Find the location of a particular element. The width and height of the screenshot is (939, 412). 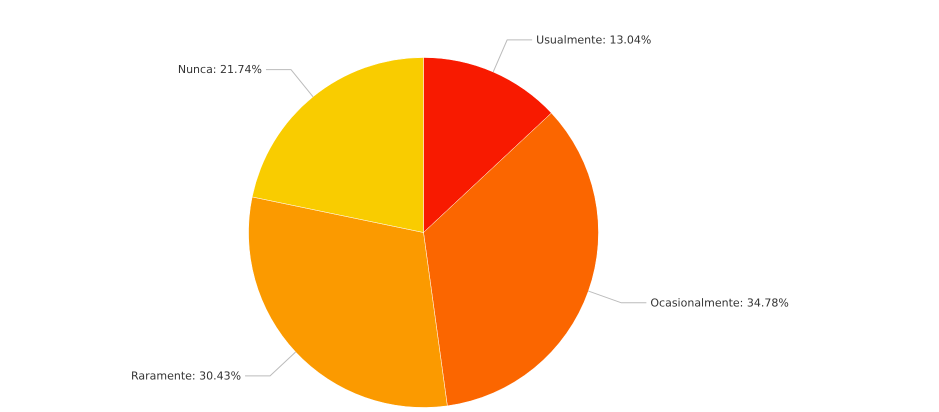

slice-label: Ocasionalmente: 34.78% is located at coordinates (719, 303).